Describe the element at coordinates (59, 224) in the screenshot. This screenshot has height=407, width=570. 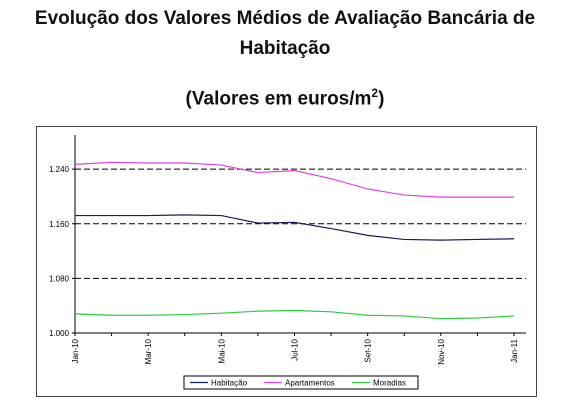
I see `y-tick-label: 1.160` at that location.